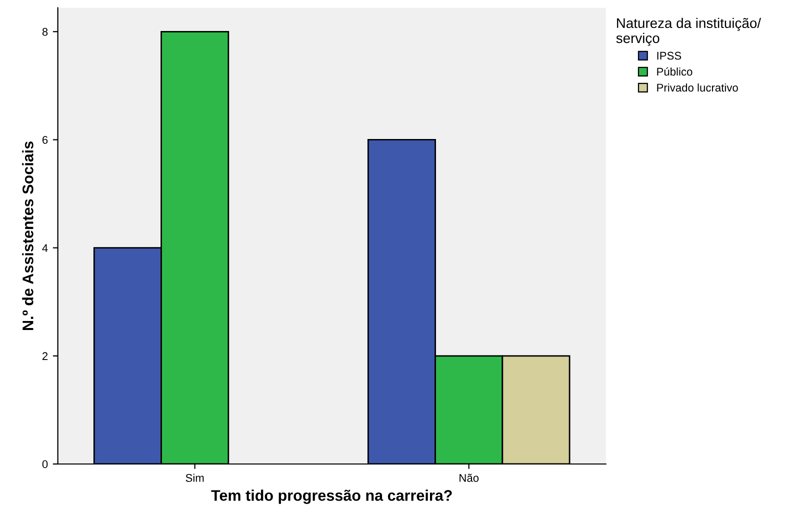 This screenshot has width=792, height=524. What do you see at coordinates (195, 478) in the screenshot?
I see `x-tick-label: Sim` at bounding box center [195, 478].